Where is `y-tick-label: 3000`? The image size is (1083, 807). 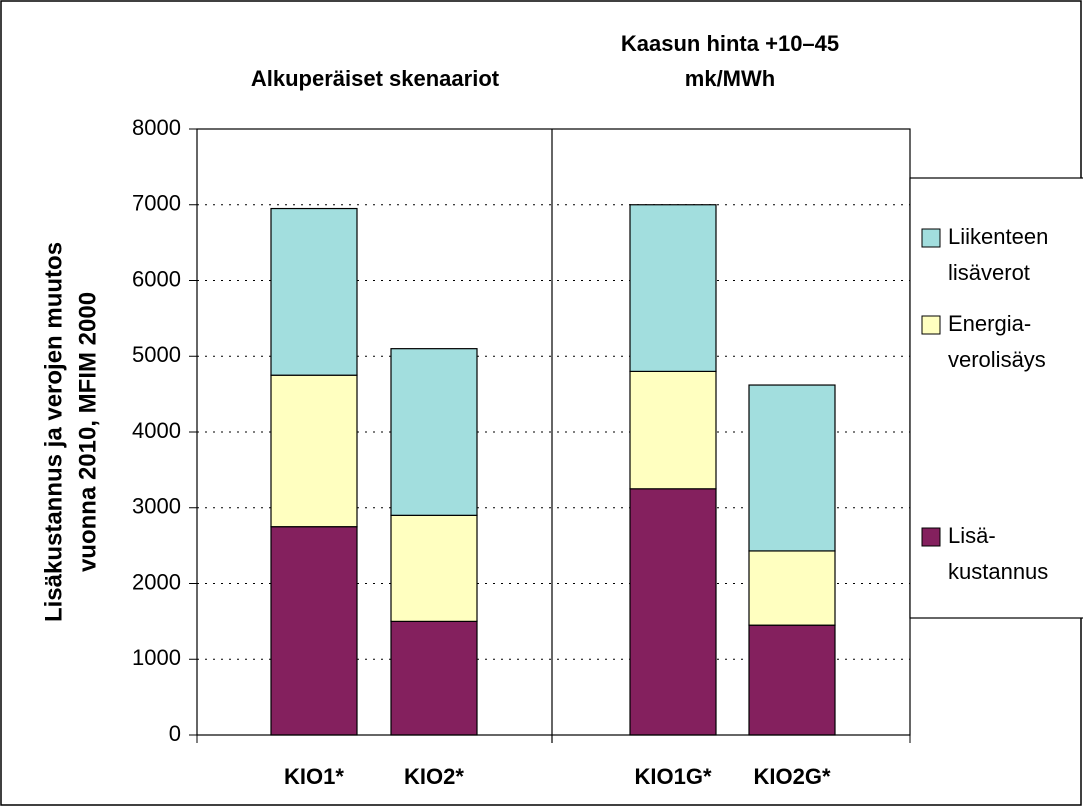 y-tick-label: 3000 is located at coordinates (156, 506).